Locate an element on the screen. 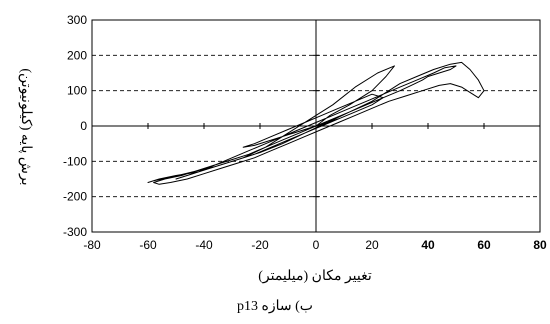 The image size is (550, 324). y-tick-label: -200 is located at coordinates (75, 197).